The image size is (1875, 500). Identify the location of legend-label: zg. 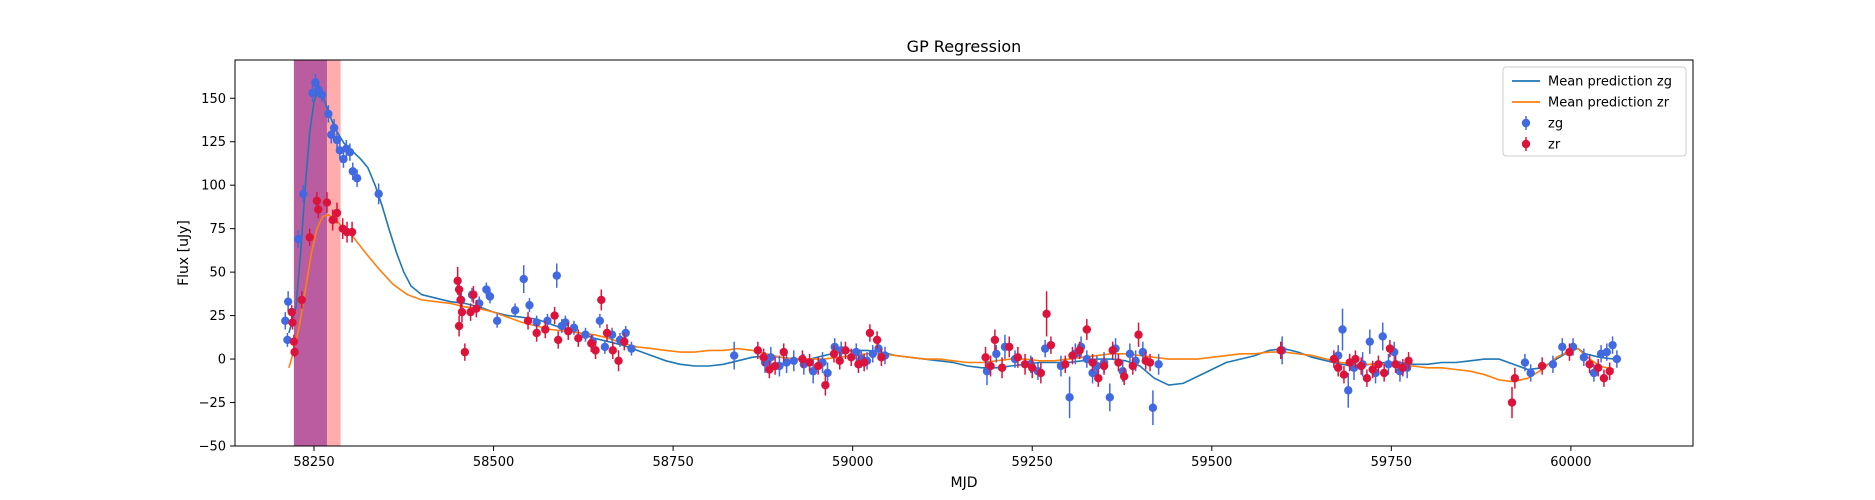
(1555, 124).